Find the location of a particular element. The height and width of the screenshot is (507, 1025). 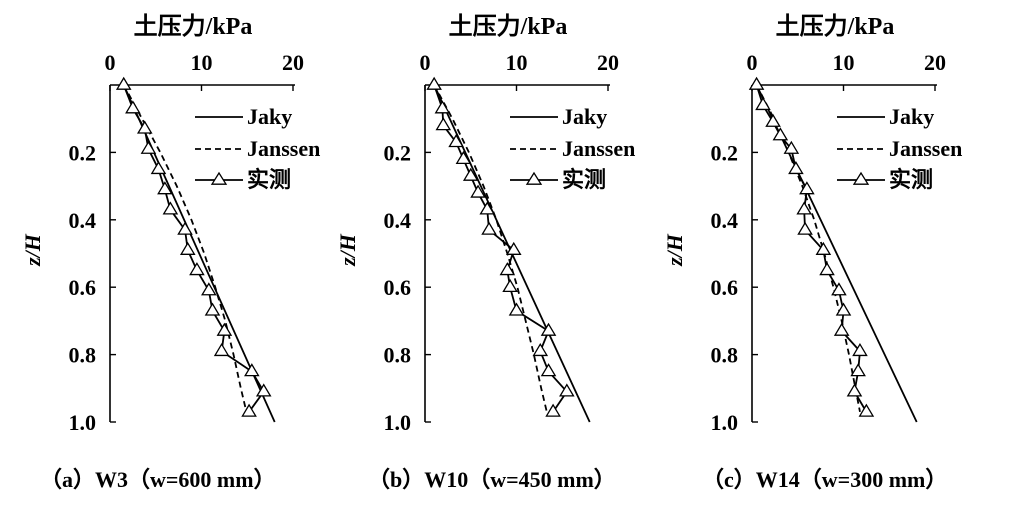

x-tick-label: 10 is located at coordinates (202, 62).